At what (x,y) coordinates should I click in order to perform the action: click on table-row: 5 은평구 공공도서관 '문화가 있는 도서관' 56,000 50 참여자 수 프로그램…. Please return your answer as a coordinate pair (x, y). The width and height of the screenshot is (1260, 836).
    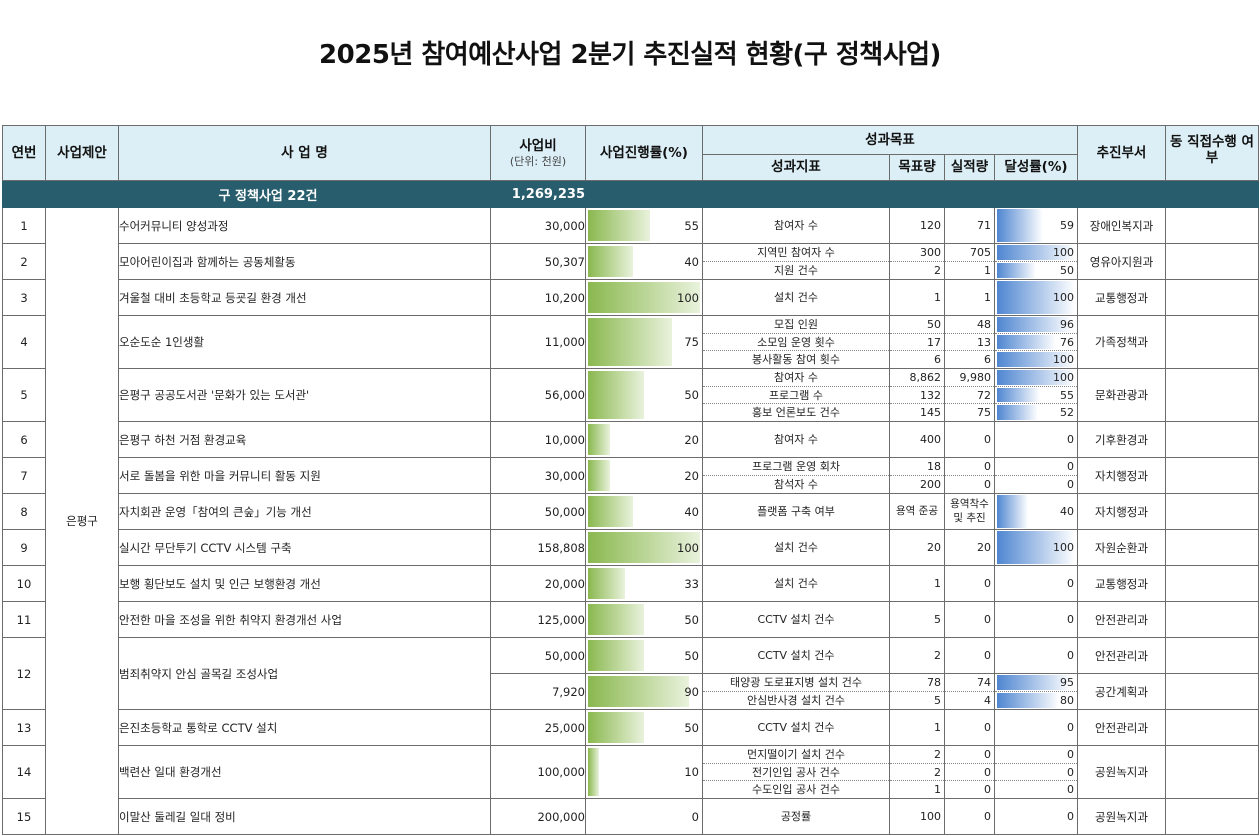
    Looking at the image, I should click on (630, 395).